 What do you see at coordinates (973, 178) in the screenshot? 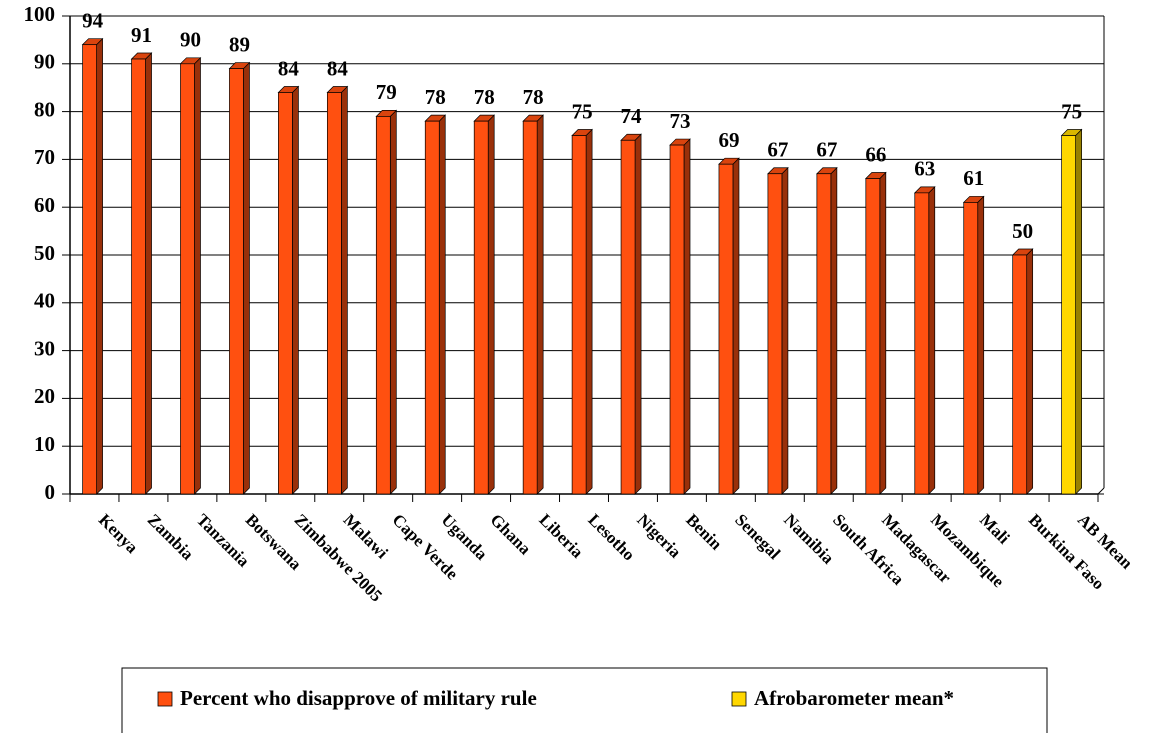
I see `value-label: 61` at bounding box center [973, 178].